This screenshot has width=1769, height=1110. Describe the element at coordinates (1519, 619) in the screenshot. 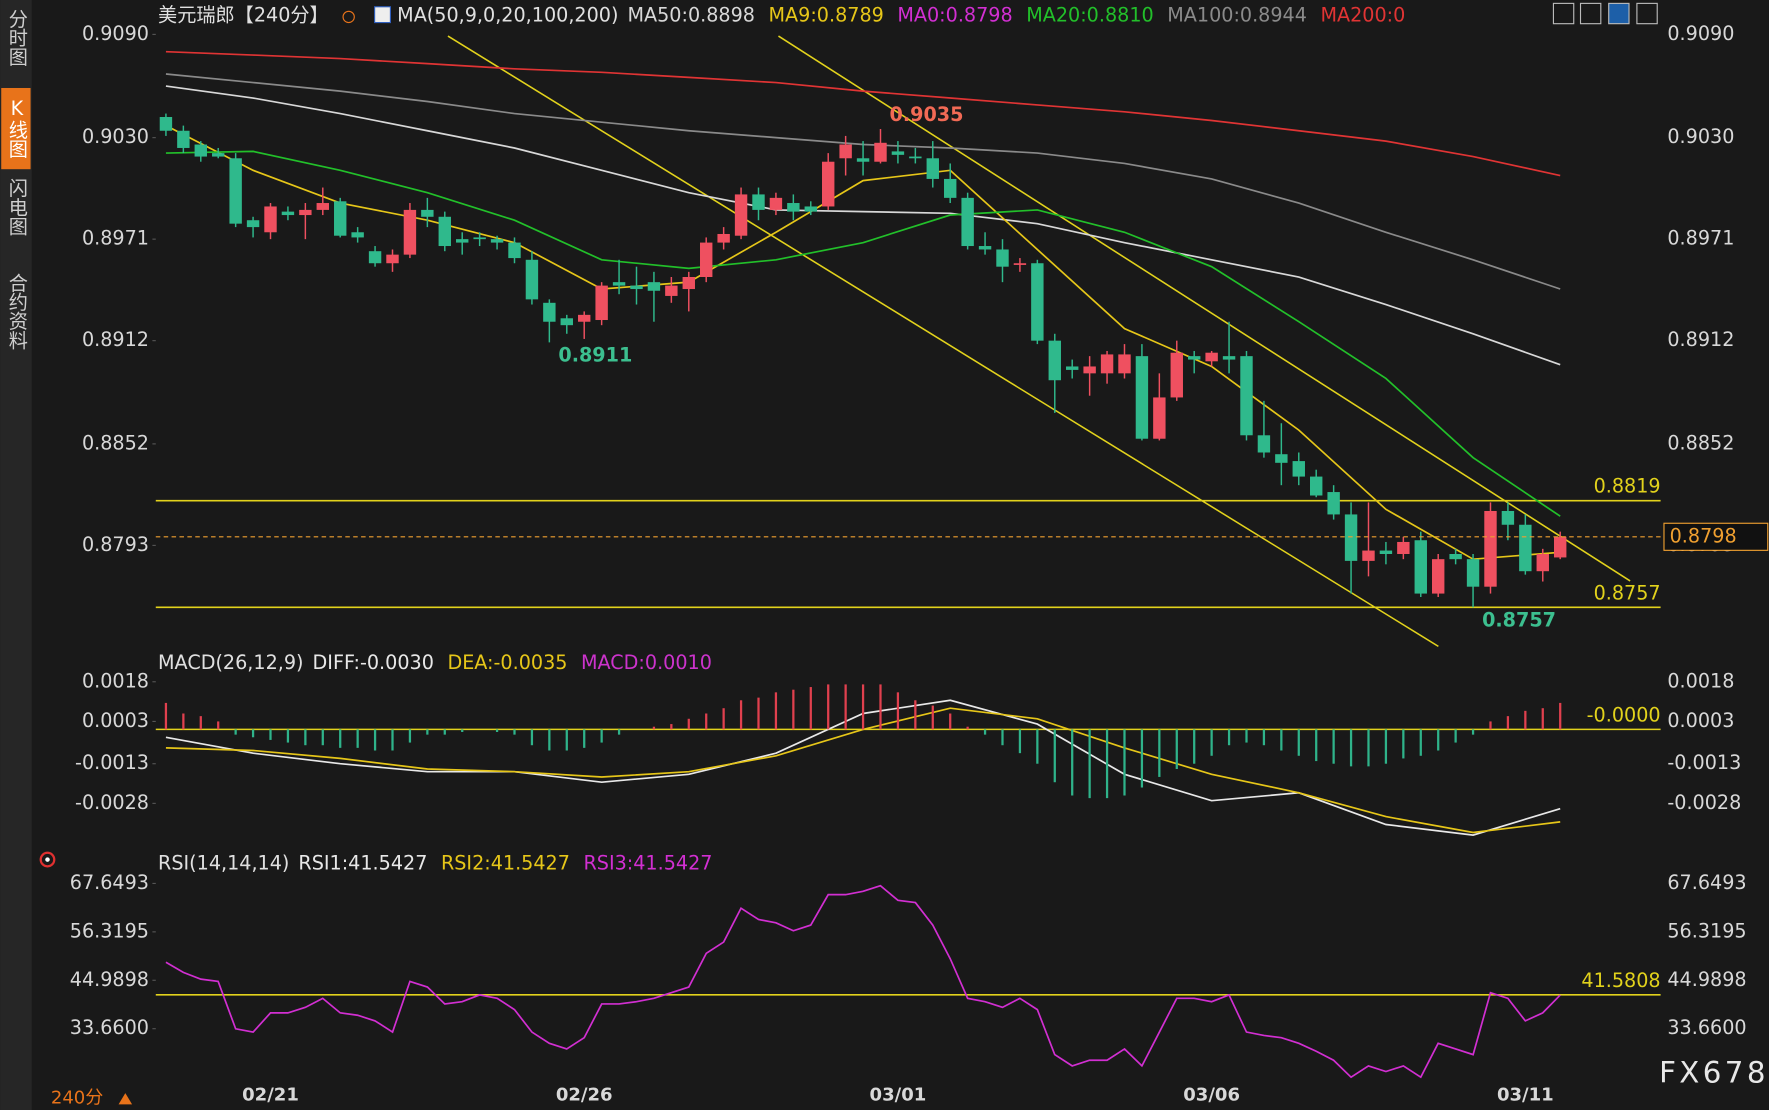

I see `extreme-label: 0.8757` at that location.